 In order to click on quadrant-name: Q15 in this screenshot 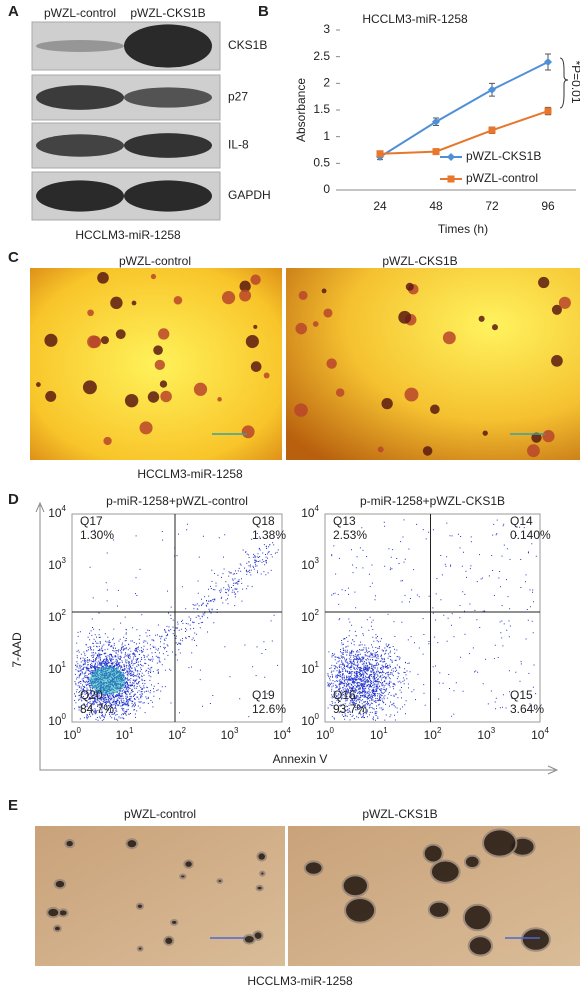, I will do `click(521, 695)`.